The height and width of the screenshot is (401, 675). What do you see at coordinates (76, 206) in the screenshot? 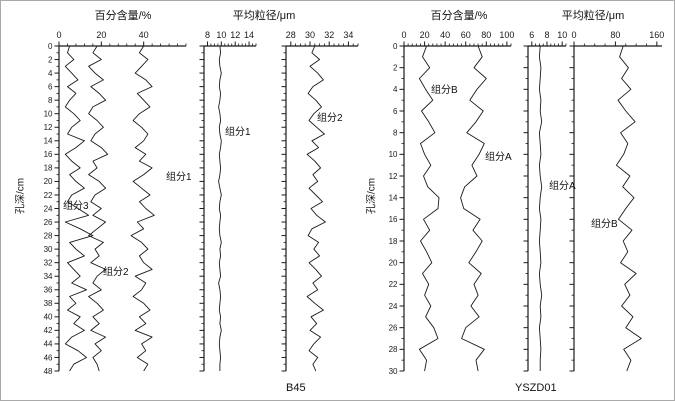
I see `series-label-b45-comp3-pct: 组分3` at bounding box center [76, 206].